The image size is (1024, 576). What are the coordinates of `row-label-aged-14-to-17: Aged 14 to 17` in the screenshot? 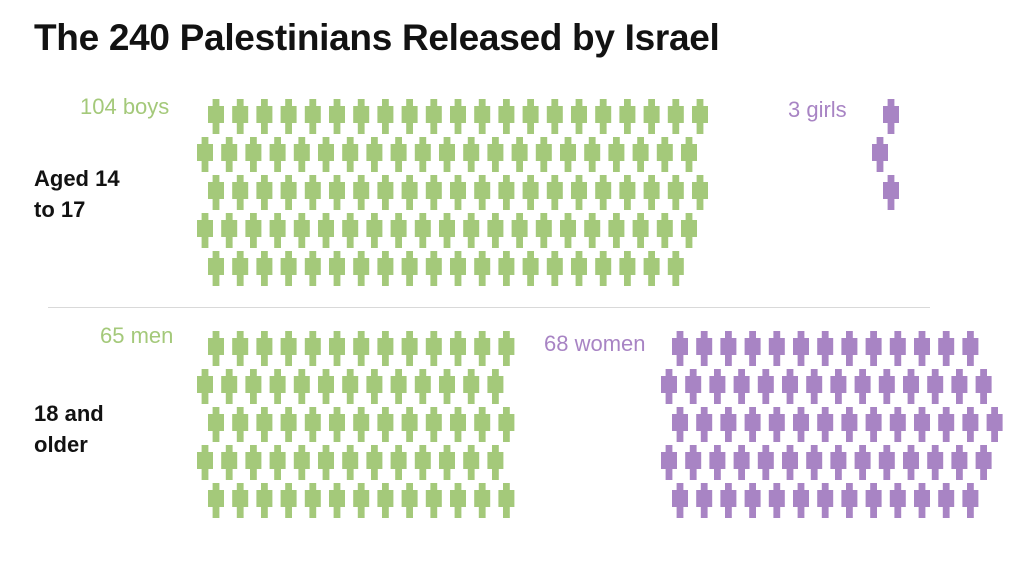 It's located at (77, 194).